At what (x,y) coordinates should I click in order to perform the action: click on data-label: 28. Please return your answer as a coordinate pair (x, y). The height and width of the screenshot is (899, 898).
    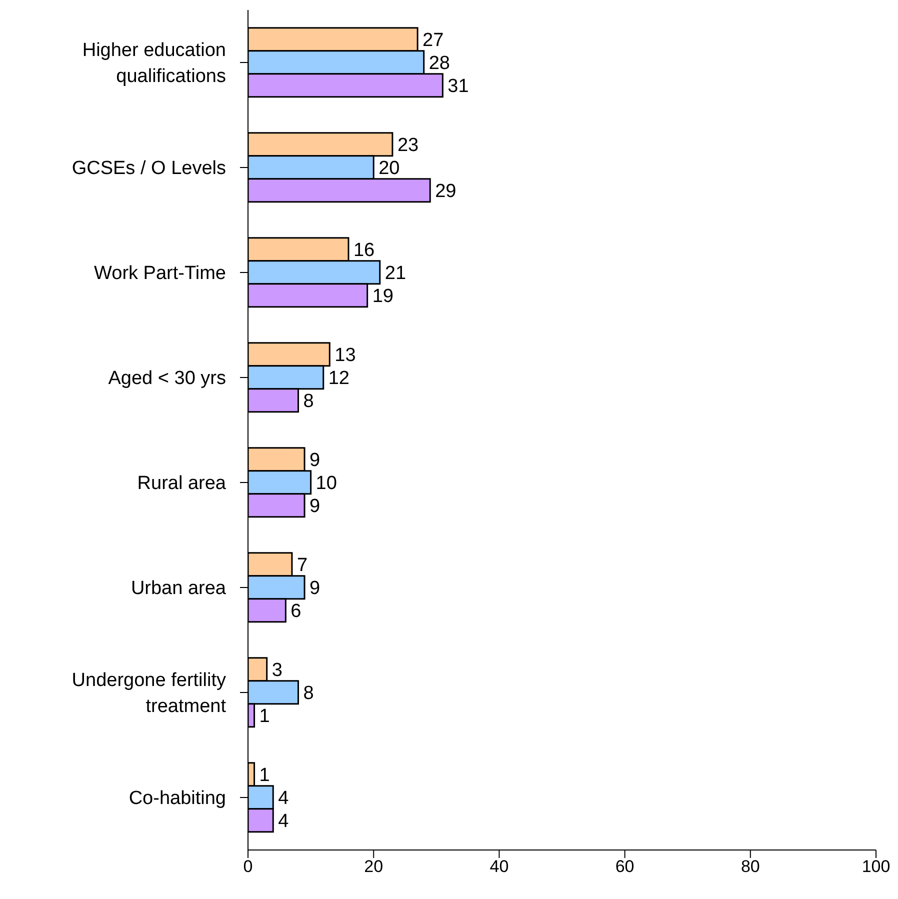
    Looking at the image, I should click on (439, 63).